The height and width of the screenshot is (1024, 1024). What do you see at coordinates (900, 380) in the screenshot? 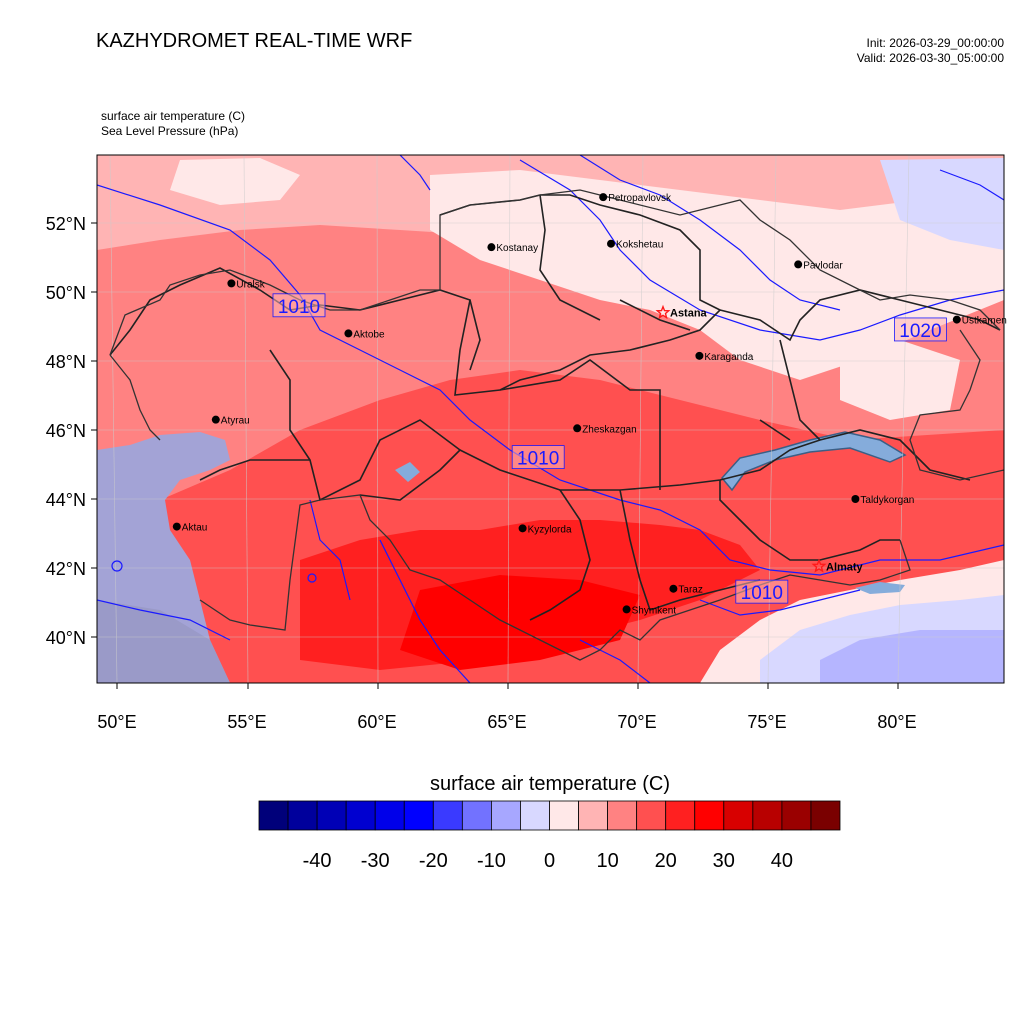
I see `temp-band-5-east` at bounding box center [900, 380].